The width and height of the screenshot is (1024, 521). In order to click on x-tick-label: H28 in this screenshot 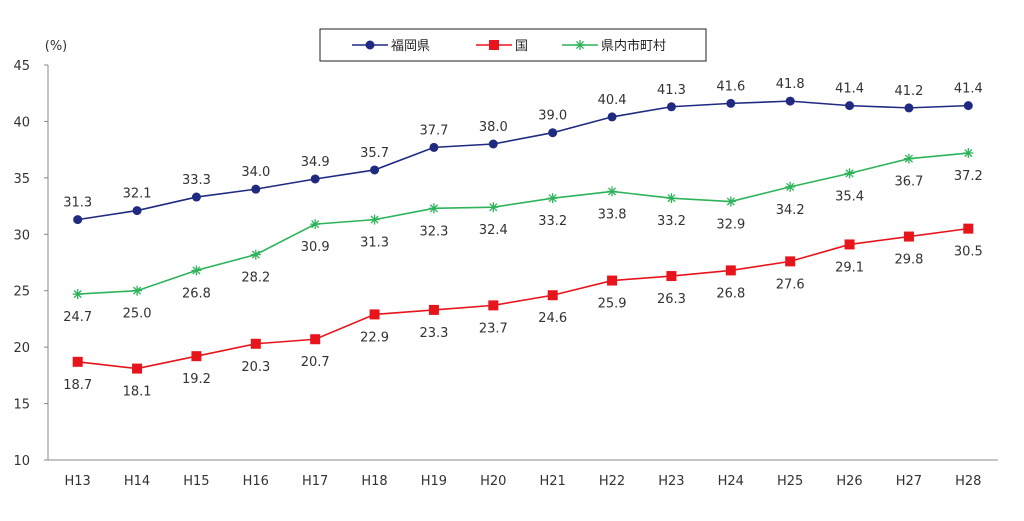, I will do `click(968, 481)`.